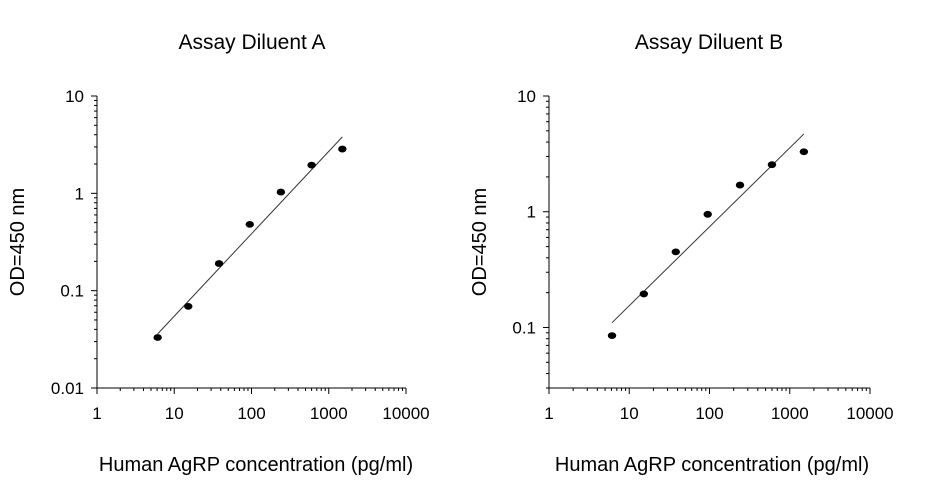  Describe the element at coordinates (709, 42) in the screenshot. I see `chart-title: Assay Diluent B` at that location.